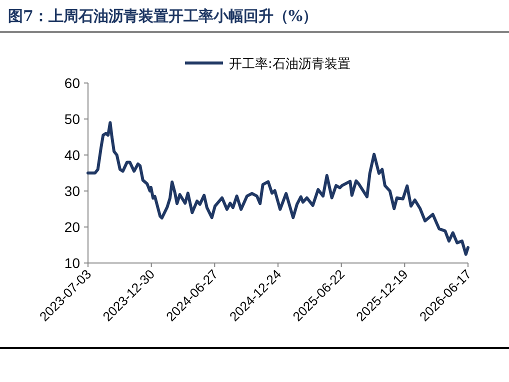 The width and height of the screenshot is (509, 382). I want to click on chart-title: 图7：上周石油沥青装置开工率小幅回升（%）, so click(163, 16).